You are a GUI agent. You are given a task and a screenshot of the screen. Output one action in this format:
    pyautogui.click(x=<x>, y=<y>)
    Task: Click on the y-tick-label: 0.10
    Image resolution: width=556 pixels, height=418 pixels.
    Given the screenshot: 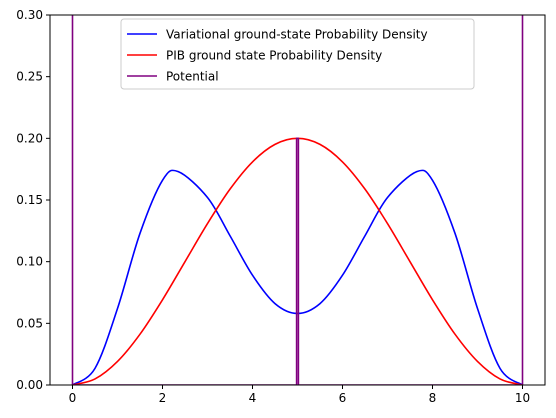 What is the action you would take?
    pyautogui.click(x=29, y=262)
    